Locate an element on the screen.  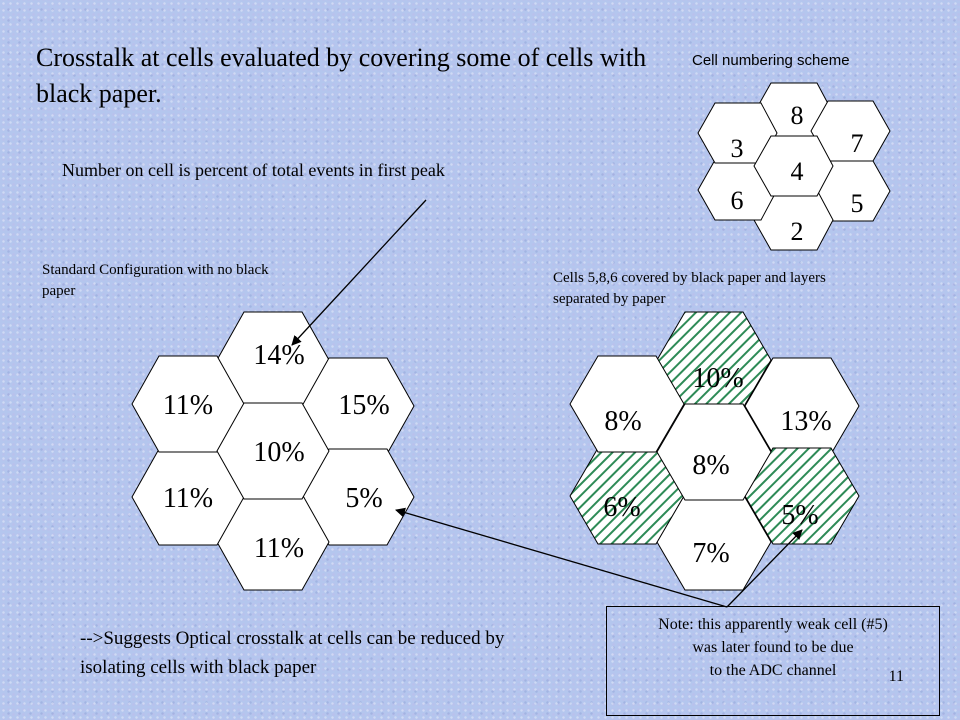
peak-caption-arrow is located at coordinates (359, 272).